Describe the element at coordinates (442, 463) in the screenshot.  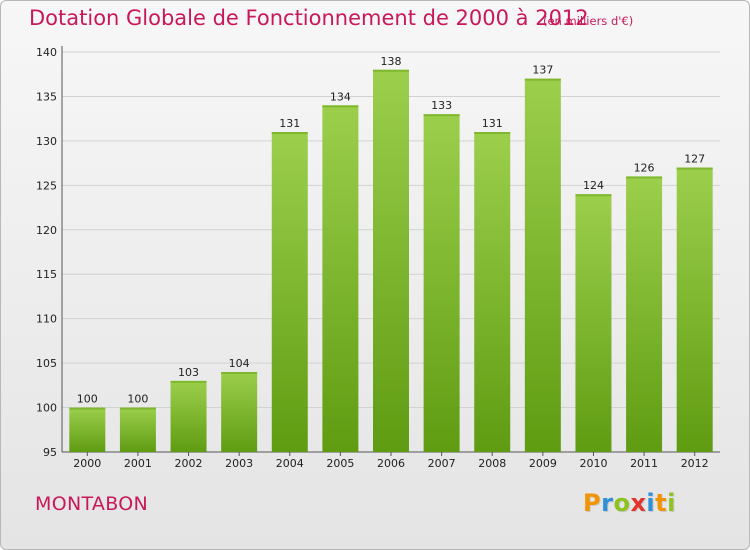
I see `x-tick-label: 2007` at that location.